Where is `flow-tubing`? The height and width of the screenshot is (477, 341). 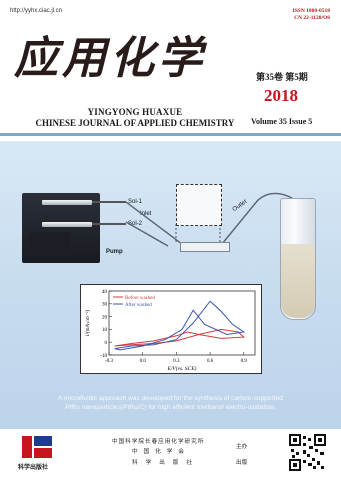 flow-tubing is located at coordinates (209, 218).